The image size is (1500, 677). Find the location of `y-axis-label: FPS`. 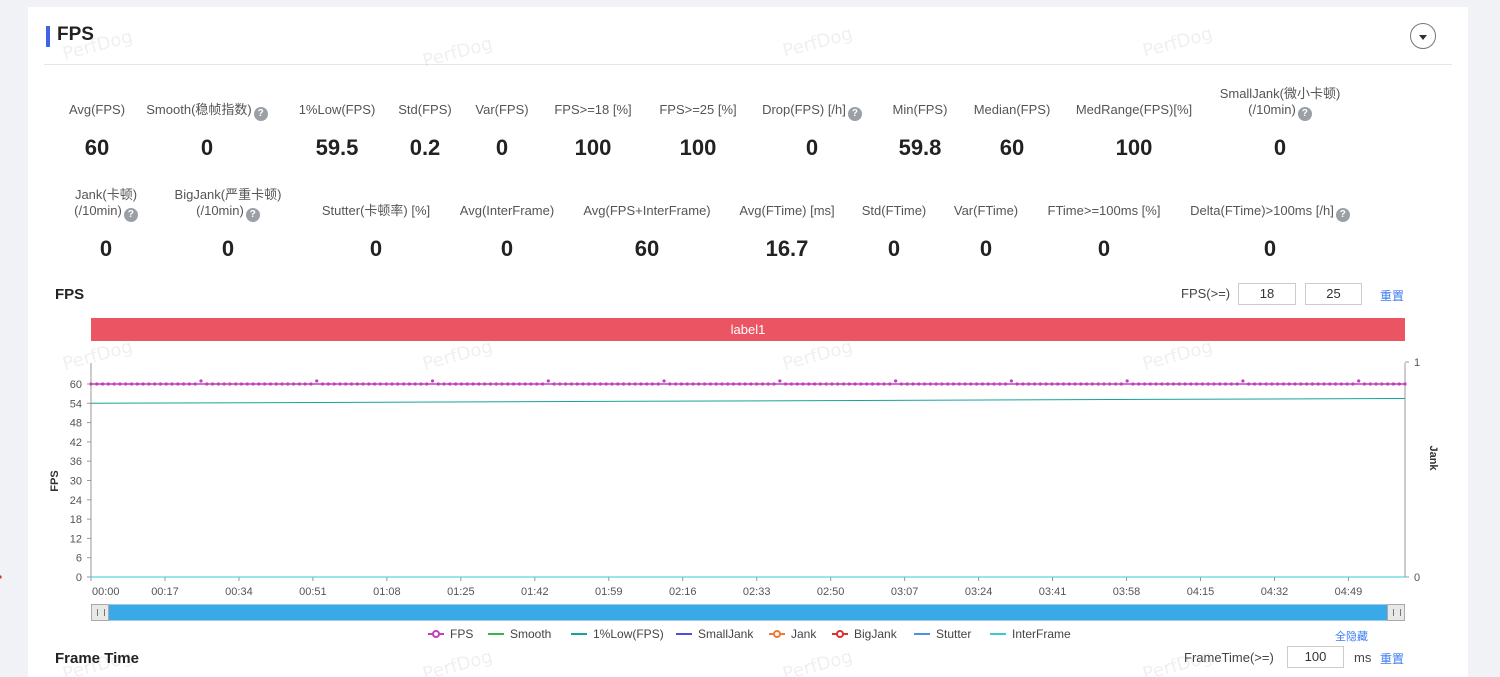

y-axis-label: FPS is located at coordinates (55, 480).